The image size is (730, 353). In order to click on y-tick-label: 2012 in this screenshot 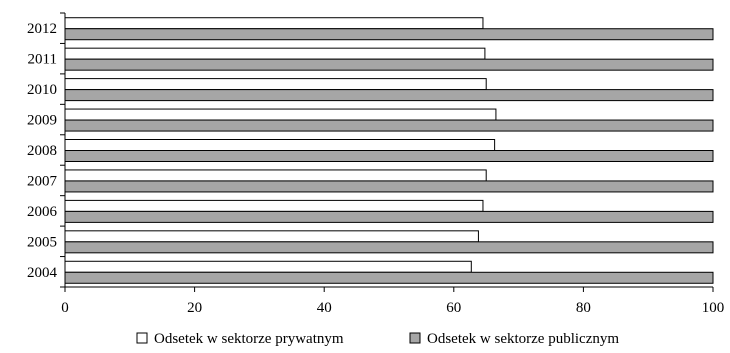, I will do `click(42, 29)`.